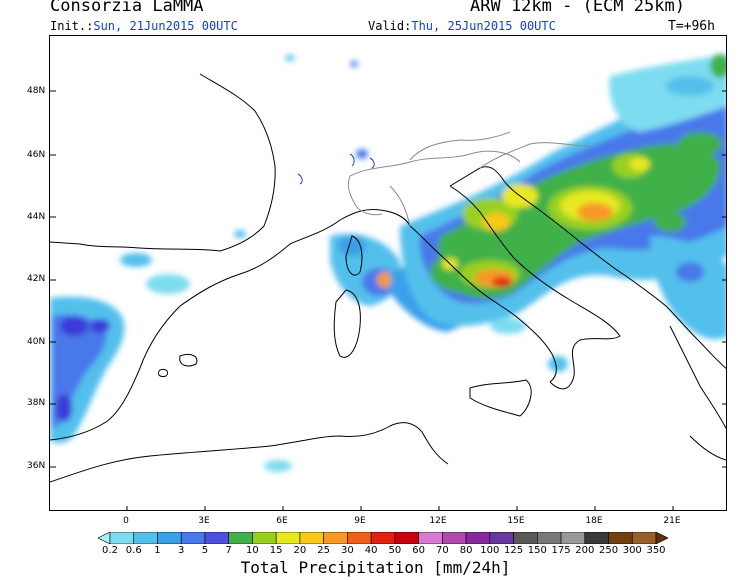 The height and width of the screenshot is (580, 751). I want to click on colorbar-level-label: 0.6, so click(133, 550).